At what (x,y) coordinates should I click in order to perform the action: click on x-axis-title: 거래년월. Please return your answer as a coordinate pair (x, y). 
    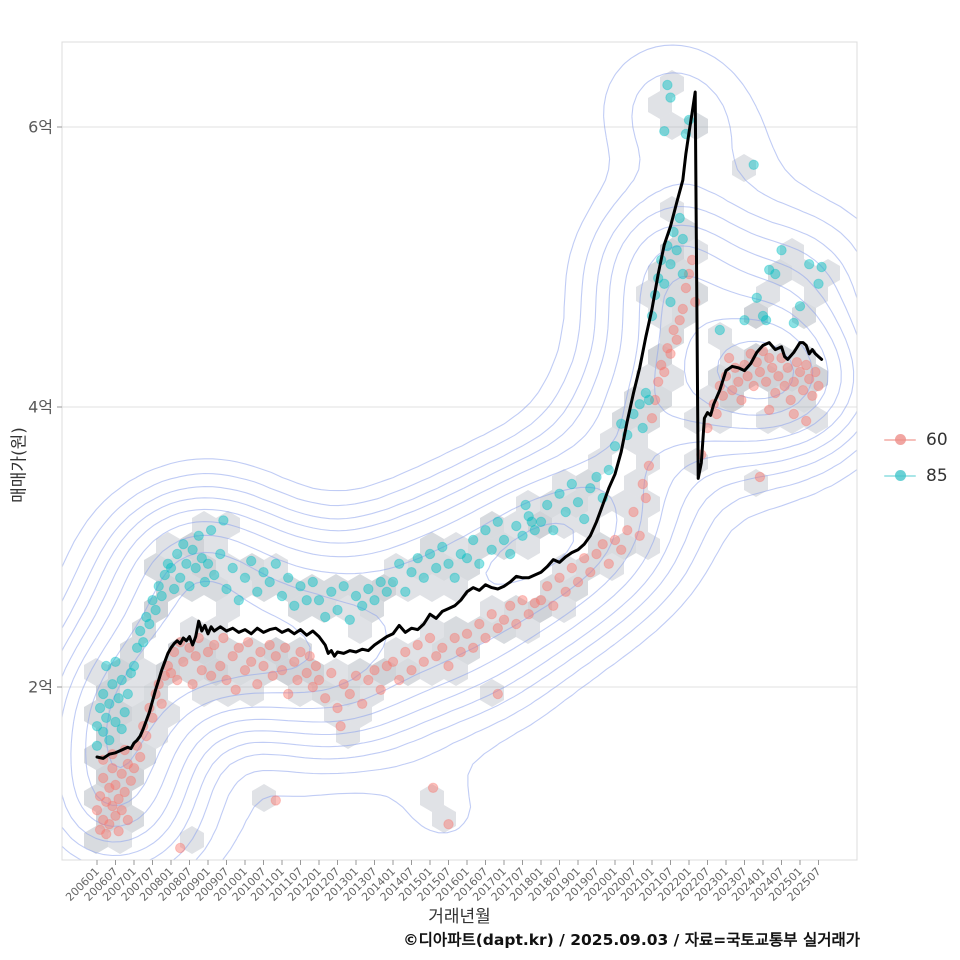
    Looking at the image, I should click on (459, 917).